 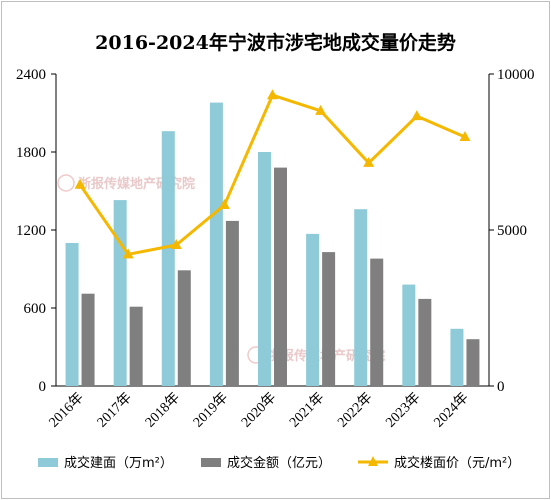 I want to click on legend-swatch-triangle, so click(x=373, y=461).